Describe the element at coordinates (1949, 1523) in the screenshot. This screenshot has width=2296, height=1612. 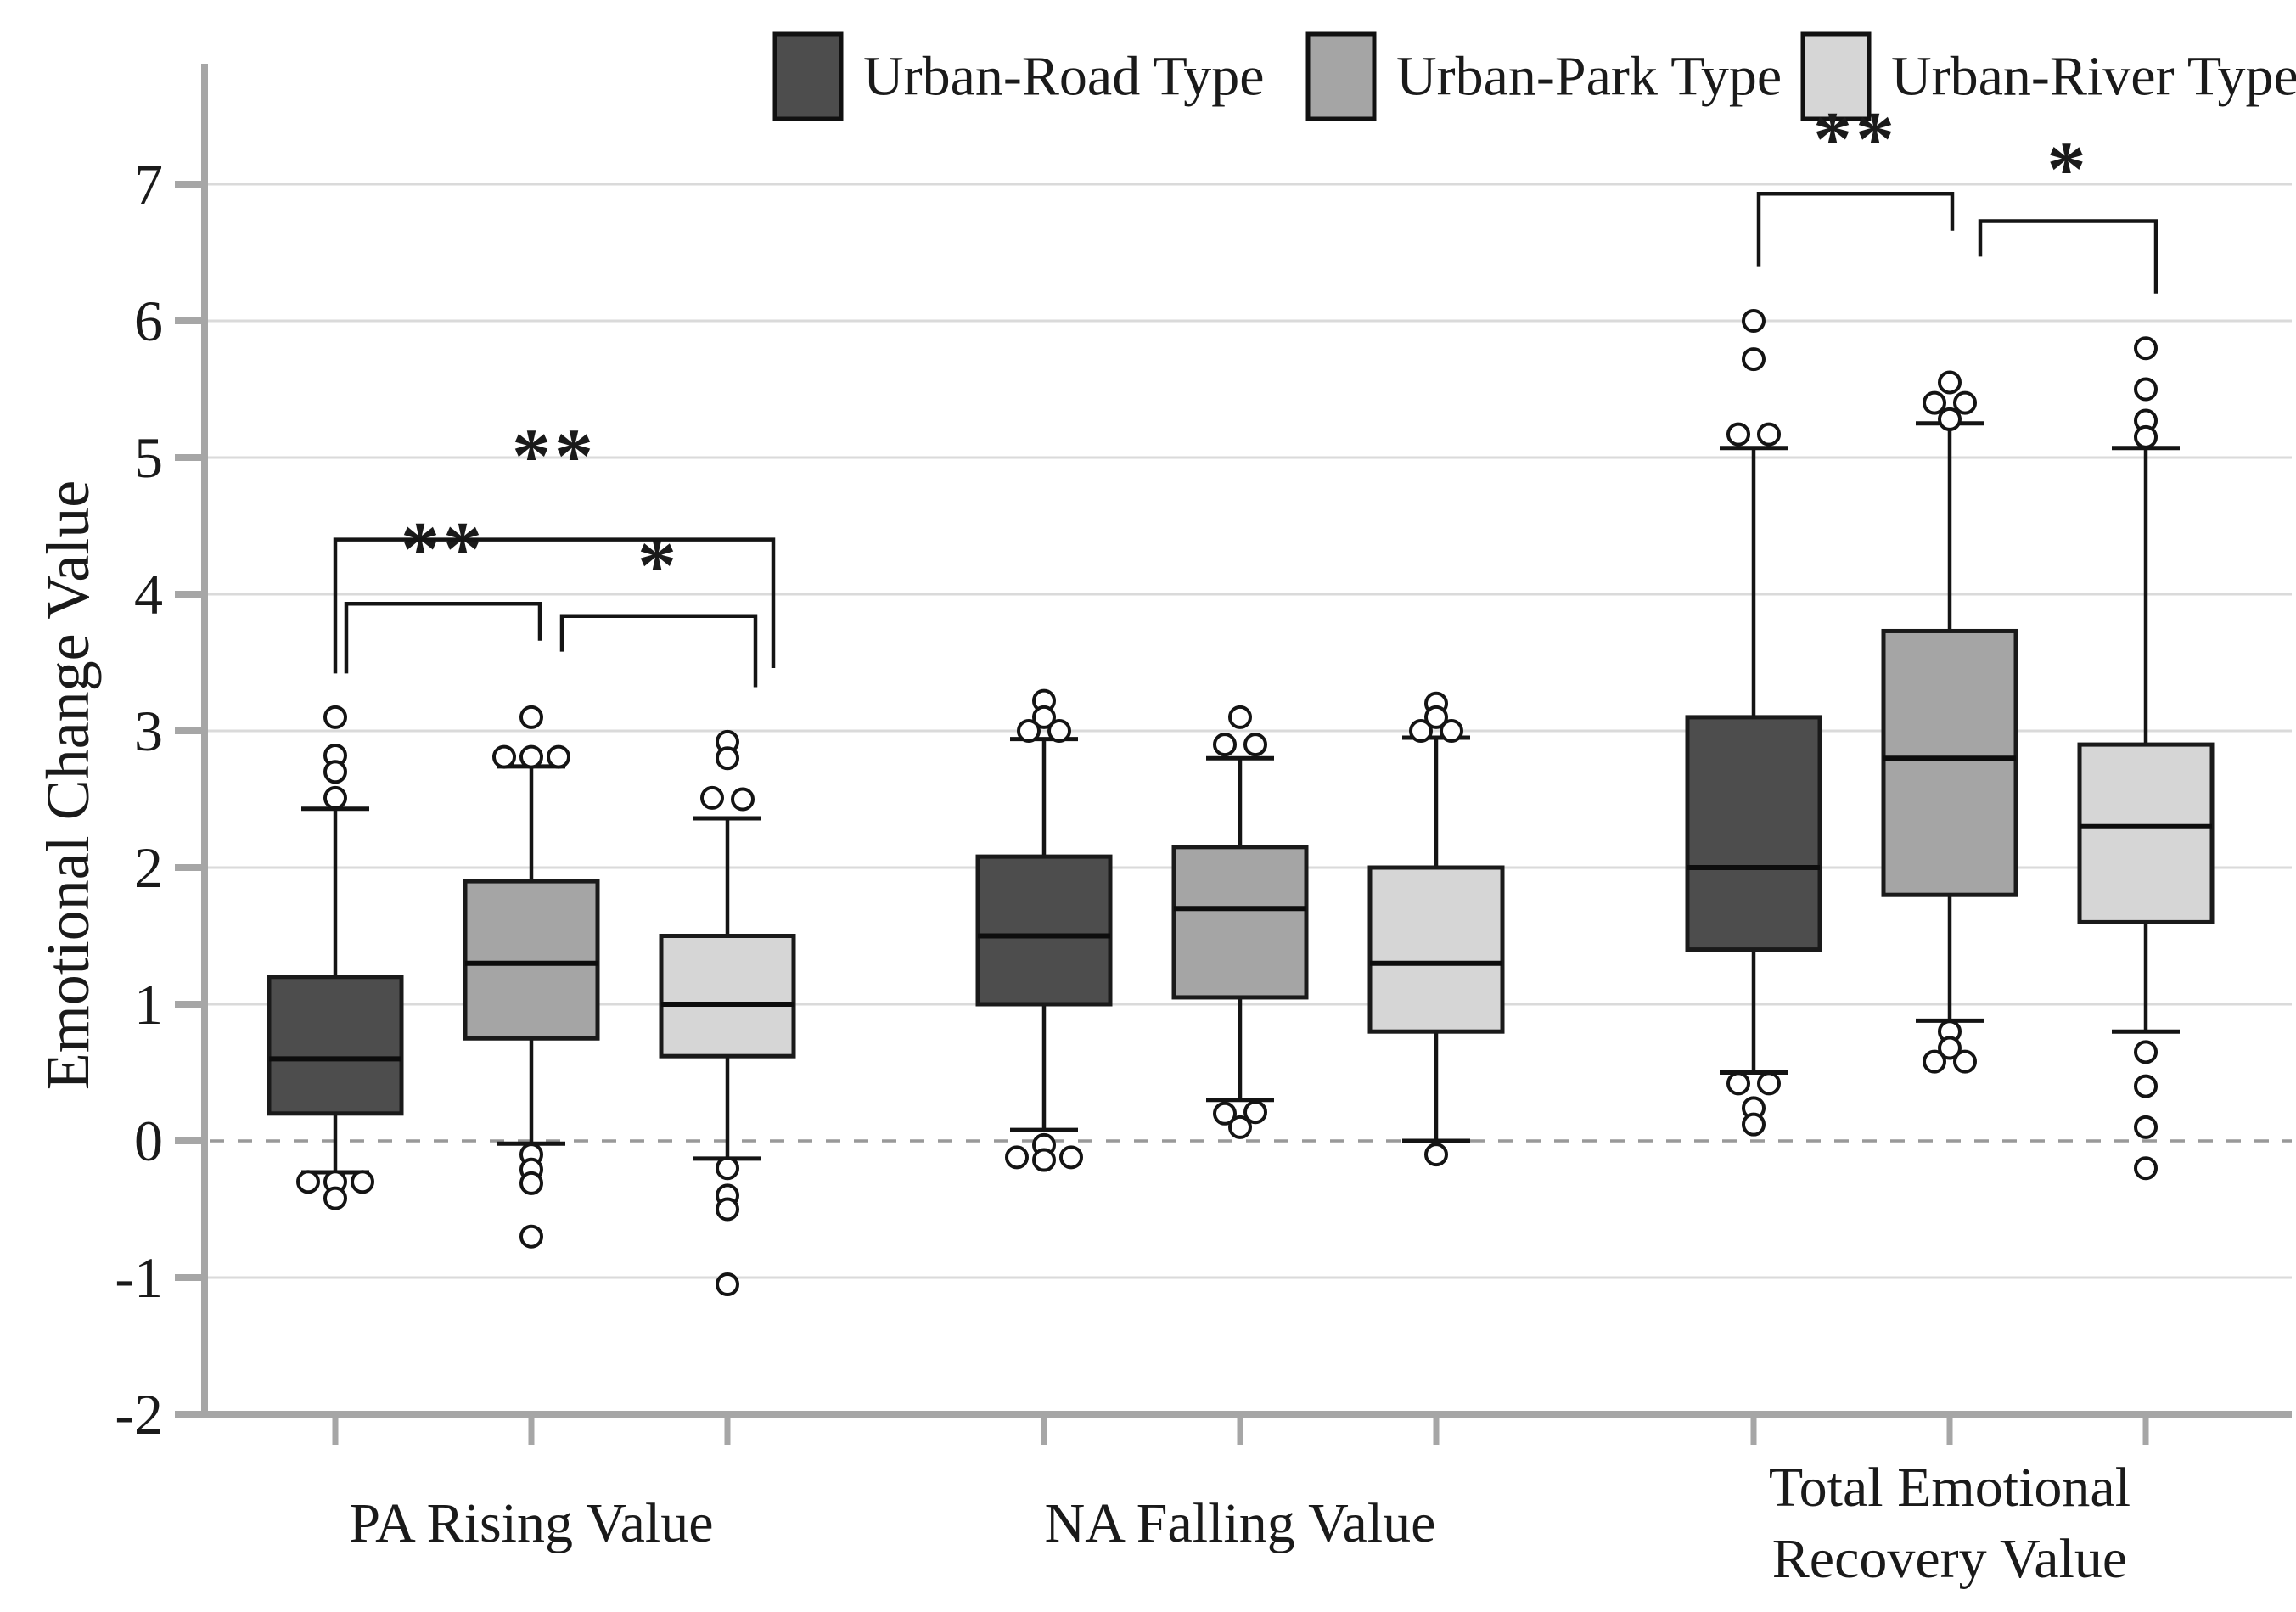
I see `category-label-total-emotional-recovery-value: Total Emotional Recovery Value` at that location.